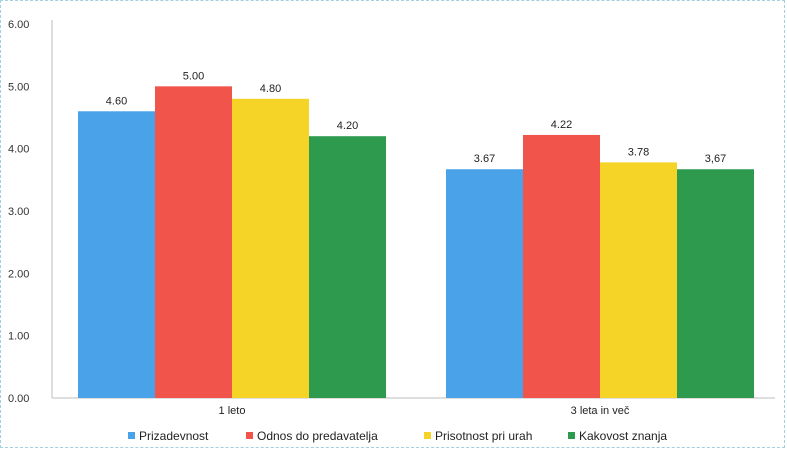  Describe the element at coordinates (193, 76) in the screenshot. I see `data-label: 5.00` at that location.